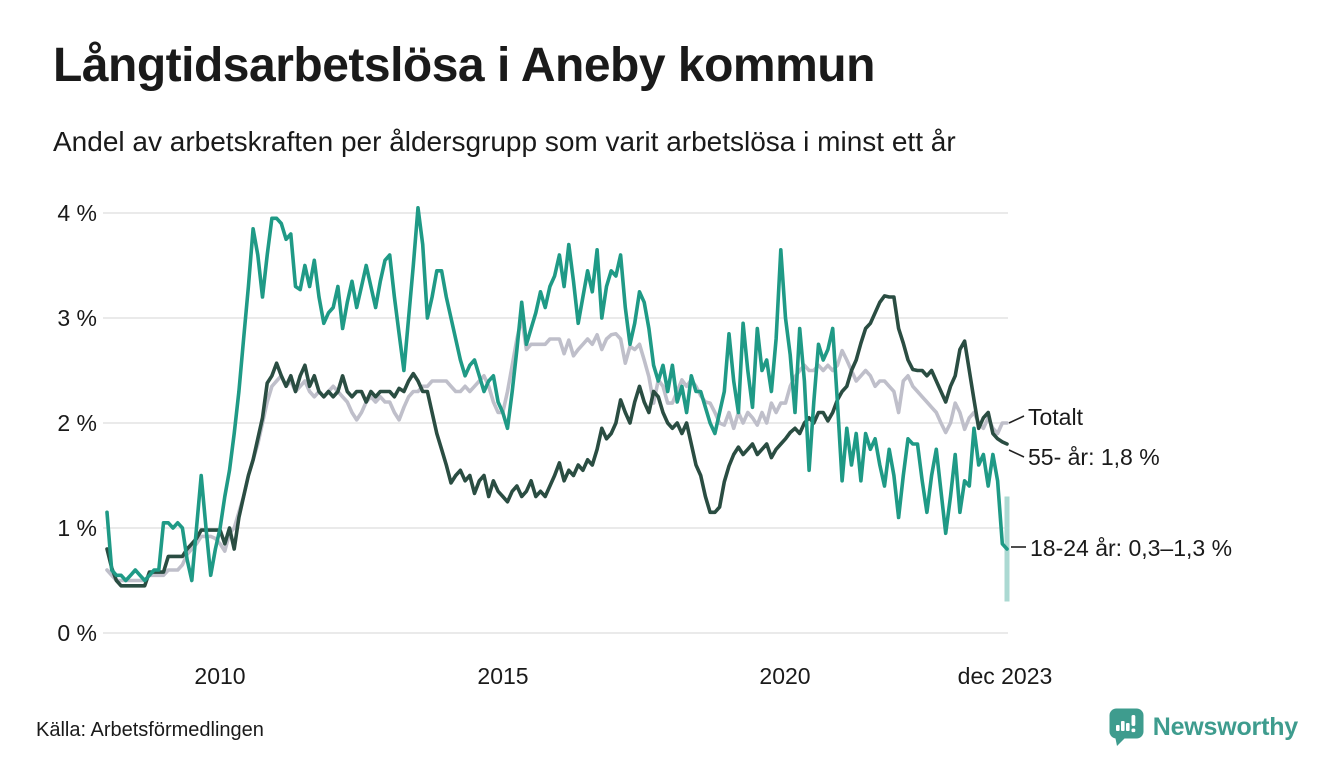 The height and width of the screenshot is (780, 1340). What do you see at coordinates (503, 676) in the screenshot?
I see `x-tick-2015: 2015` at bounding box center [503, 676].